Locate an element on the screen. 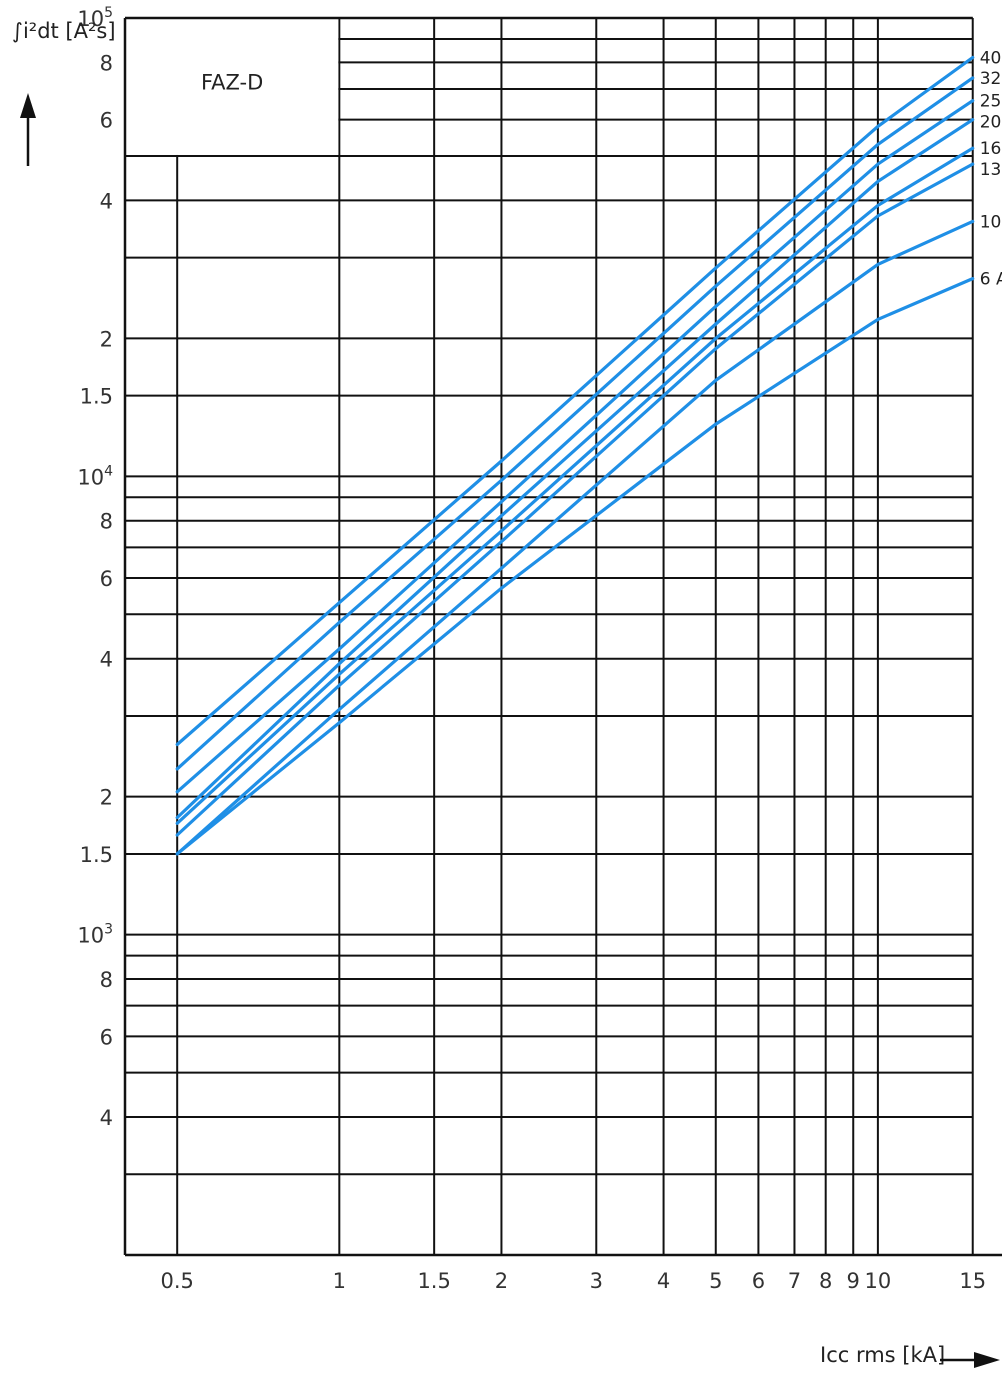 The width and height of the screenshot is (1002, 1381). series-labels: 40 A32 A 25 A20 A 16 A13 A 10 A 6 A is located at coordinates (991, 169).